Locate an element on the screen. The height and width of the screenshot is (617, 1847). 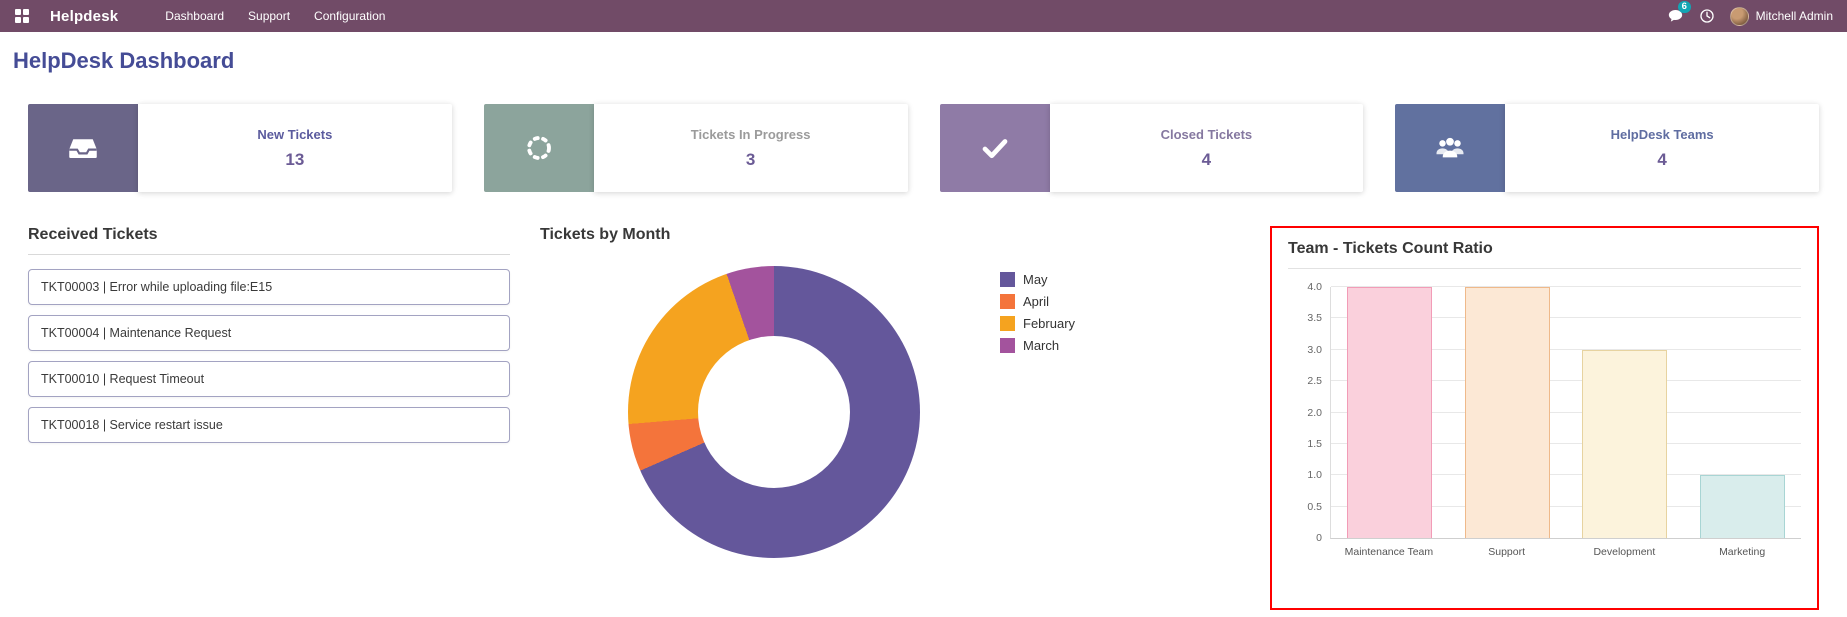
list-item: TKT00018 | Service restart issue is located at coordinates (269, 425).